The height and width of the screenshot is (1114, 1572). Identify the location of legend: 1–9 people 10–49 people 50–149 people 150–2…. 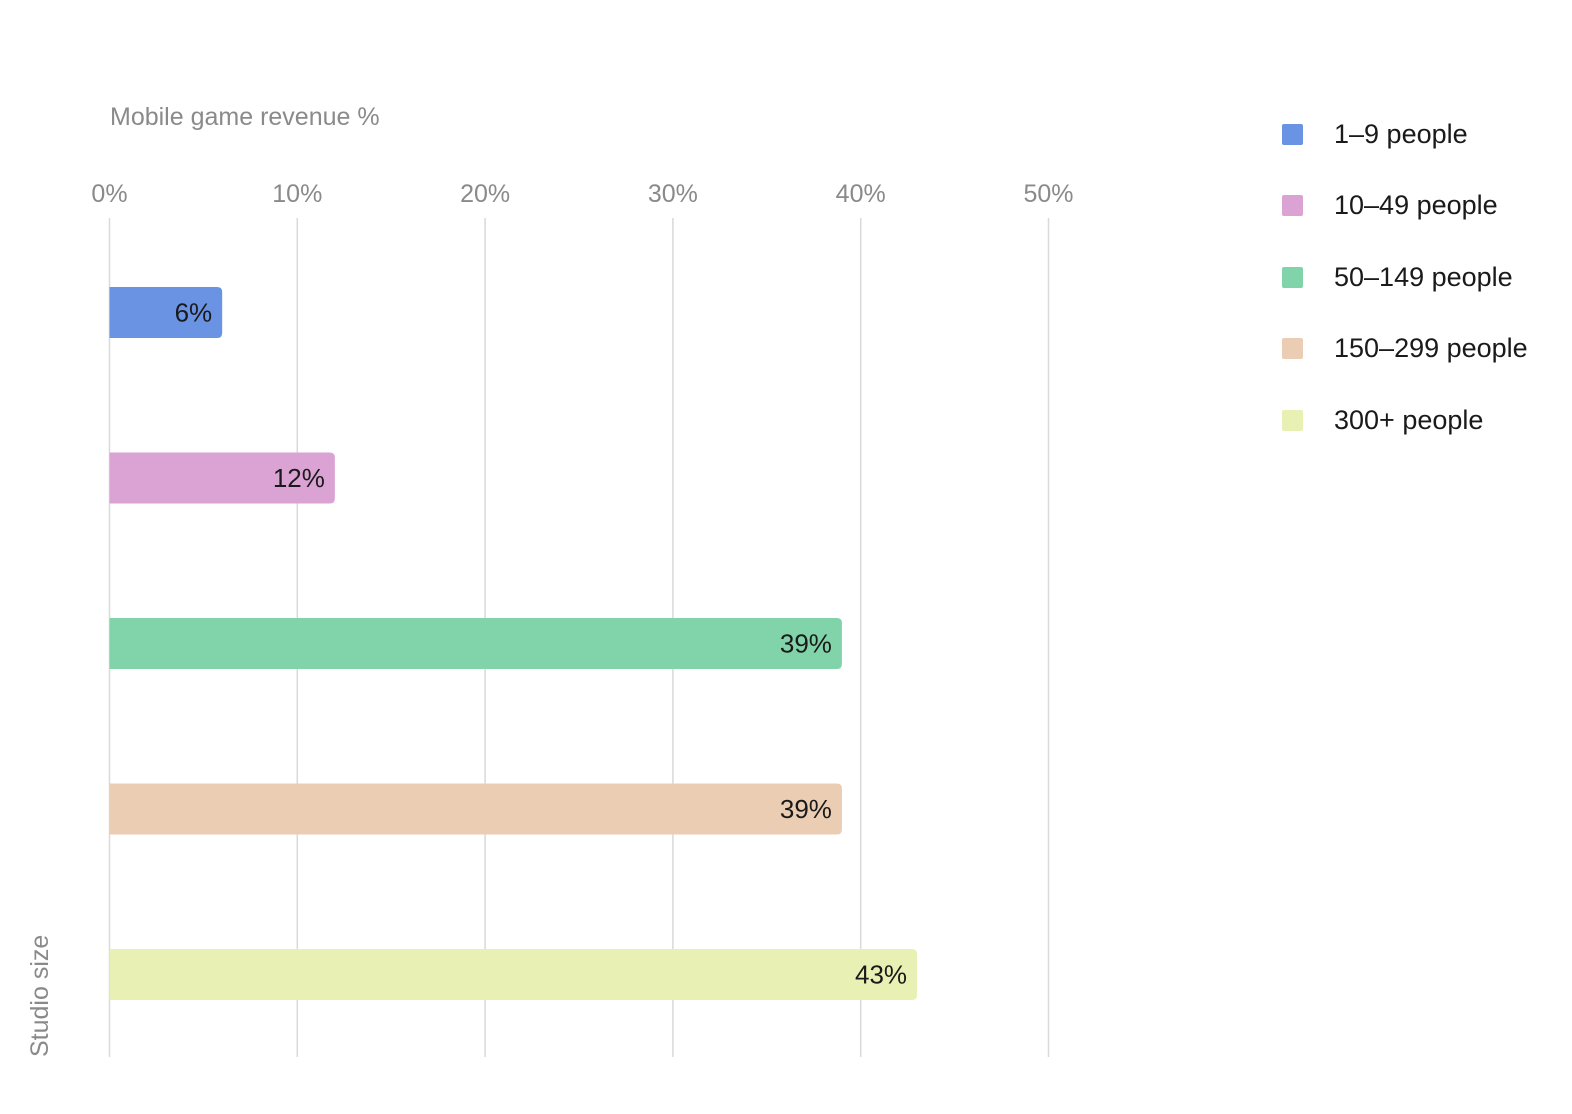
(1405, 291).